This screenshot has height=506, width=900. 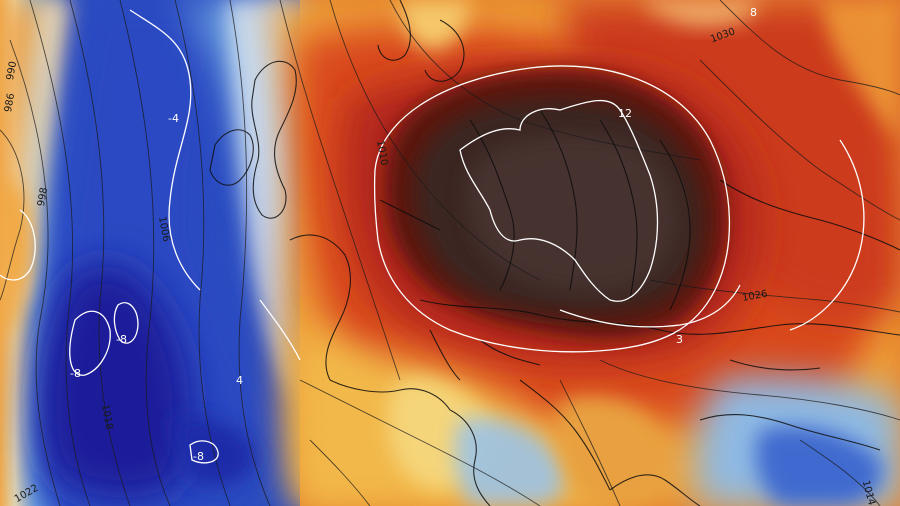 I want to click on isobar-label-990: 990, so click(x=12, y=70).